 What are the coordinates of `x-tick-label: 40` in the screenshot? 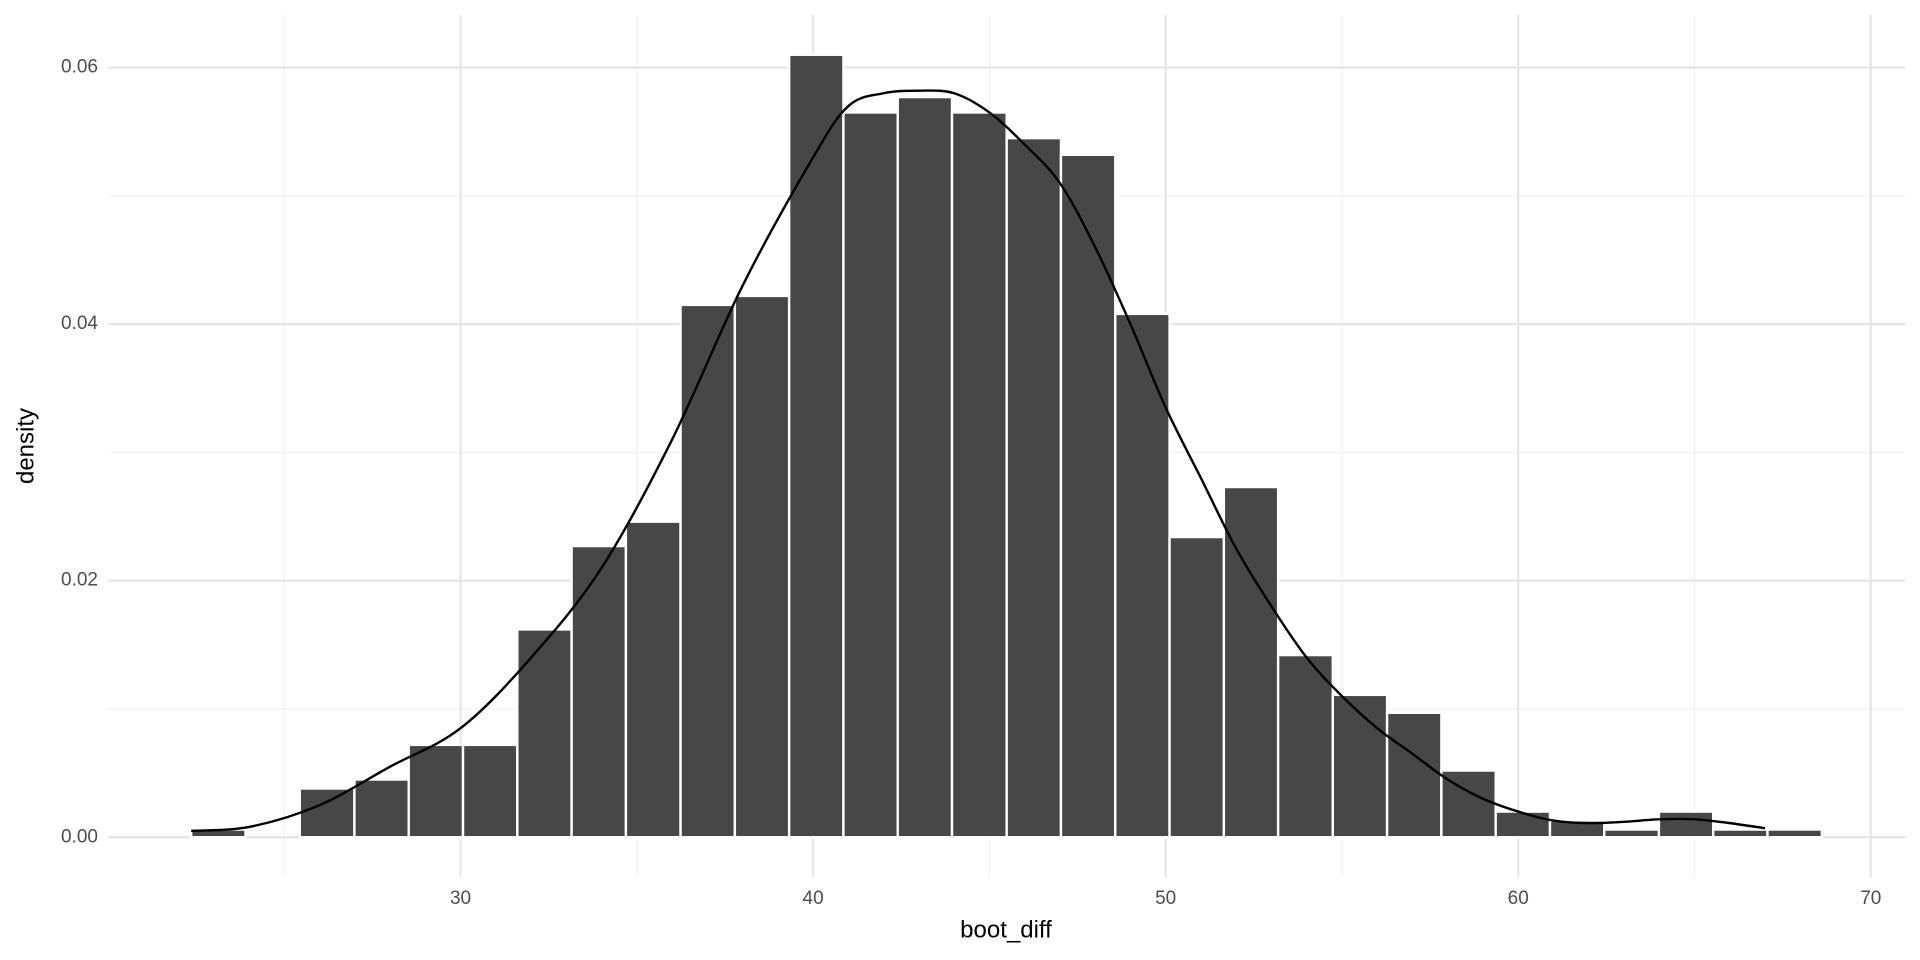 It's located at (813, 898).